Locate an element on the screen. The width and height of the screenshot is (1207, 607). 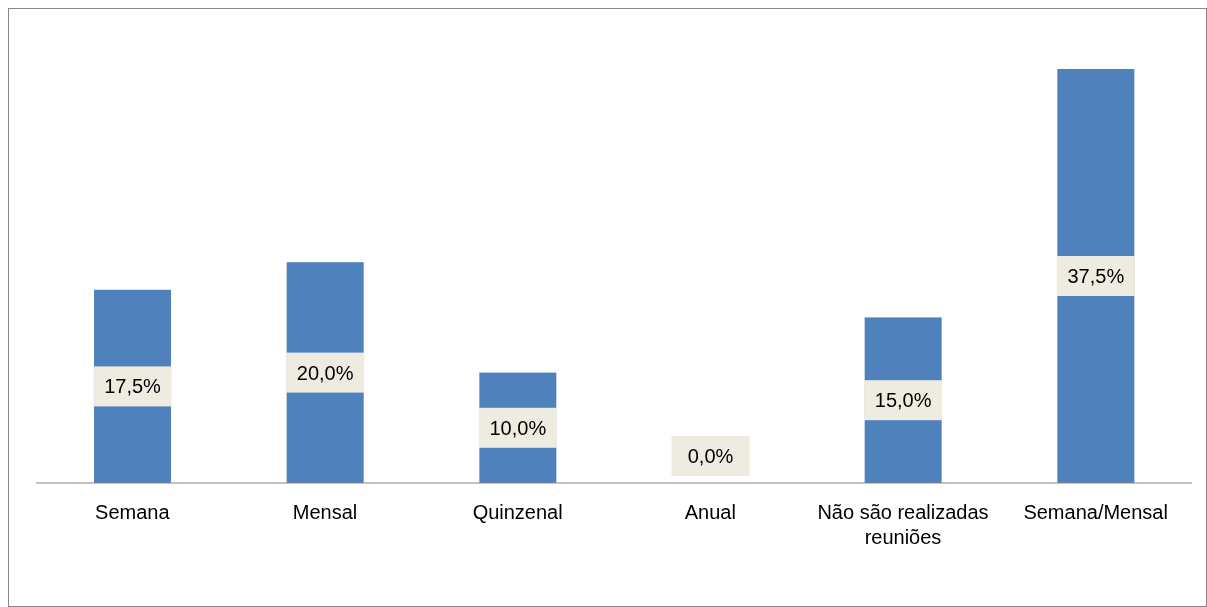
data-label: 10,0% is located at coordinates (518, 427).